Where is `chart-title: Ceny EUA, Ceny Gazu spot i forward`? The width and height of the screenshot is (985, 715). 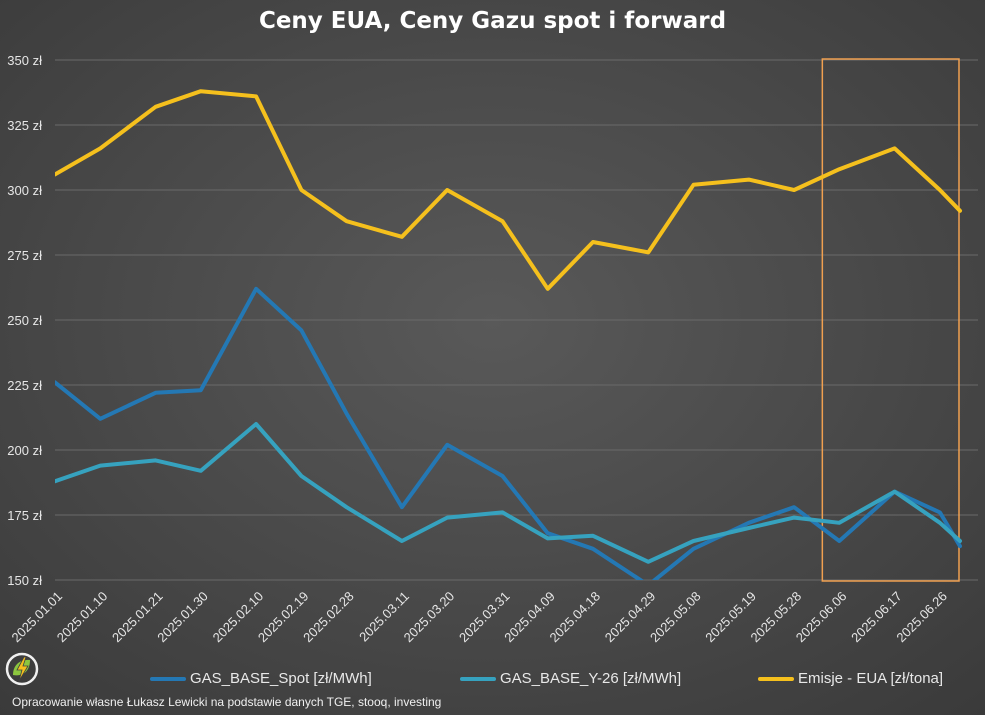 chart-title: Ceny EUA, Ceny Gazu spot i forward is located at coordinates (492, 21).